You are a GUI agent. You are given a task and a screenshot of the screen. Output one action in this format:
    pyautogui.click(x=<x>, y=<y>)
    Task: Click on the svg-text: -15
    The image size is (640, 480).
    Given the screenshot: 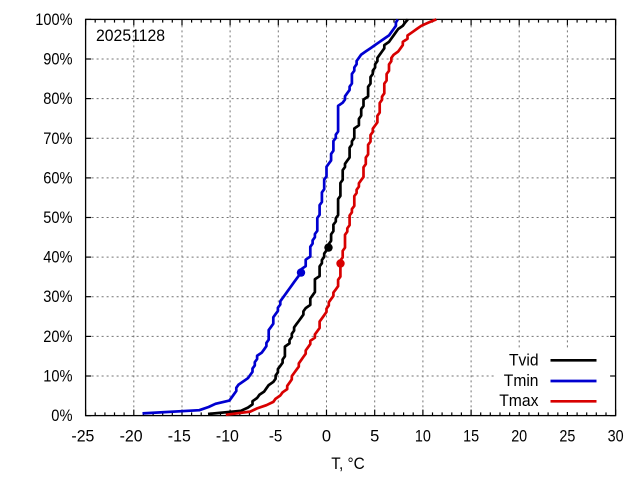 What is the action you would take?
    pyautogui.click(x=179, y=437)
    